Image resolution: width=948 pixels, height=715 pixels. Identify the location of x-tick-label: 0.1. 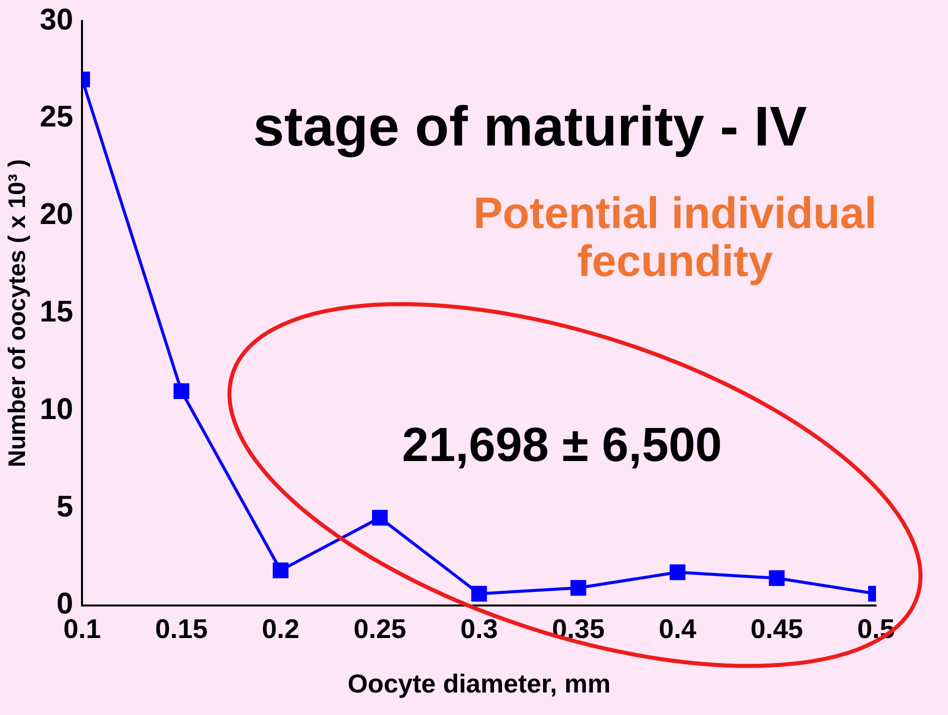
(82, 629).